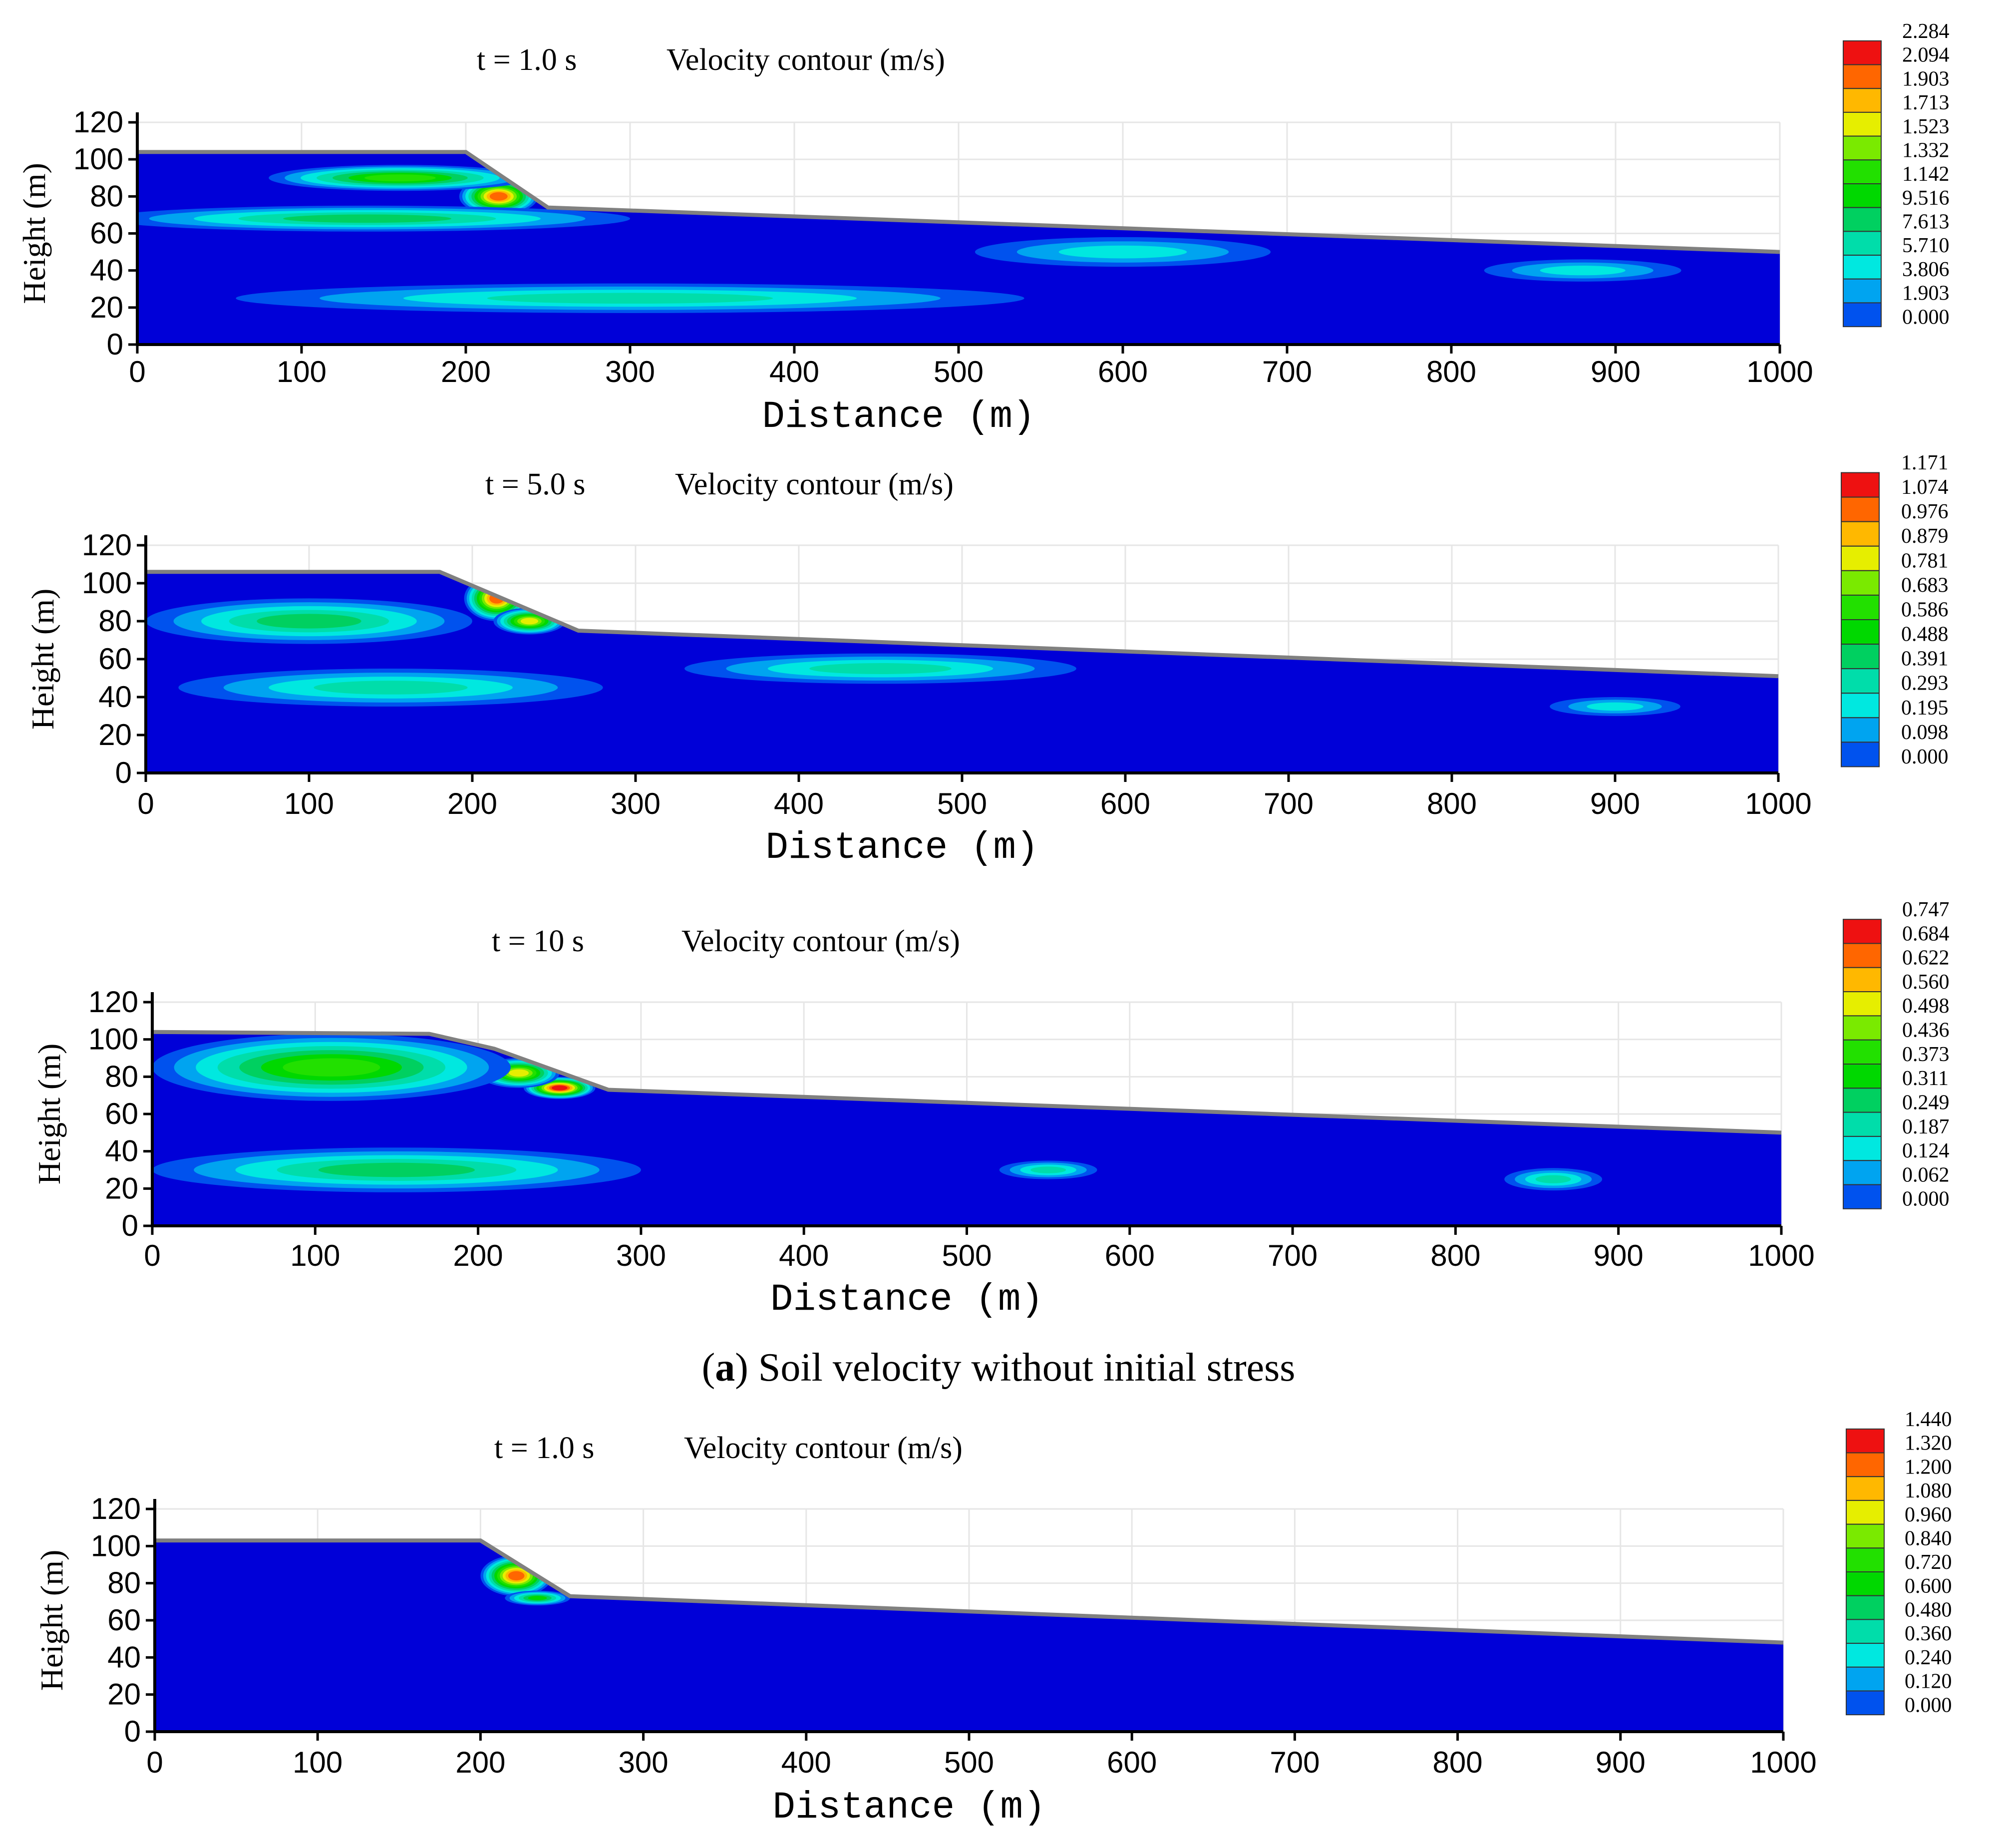  I want to click on panel-caption-label-close: ), so click(746, 1368).